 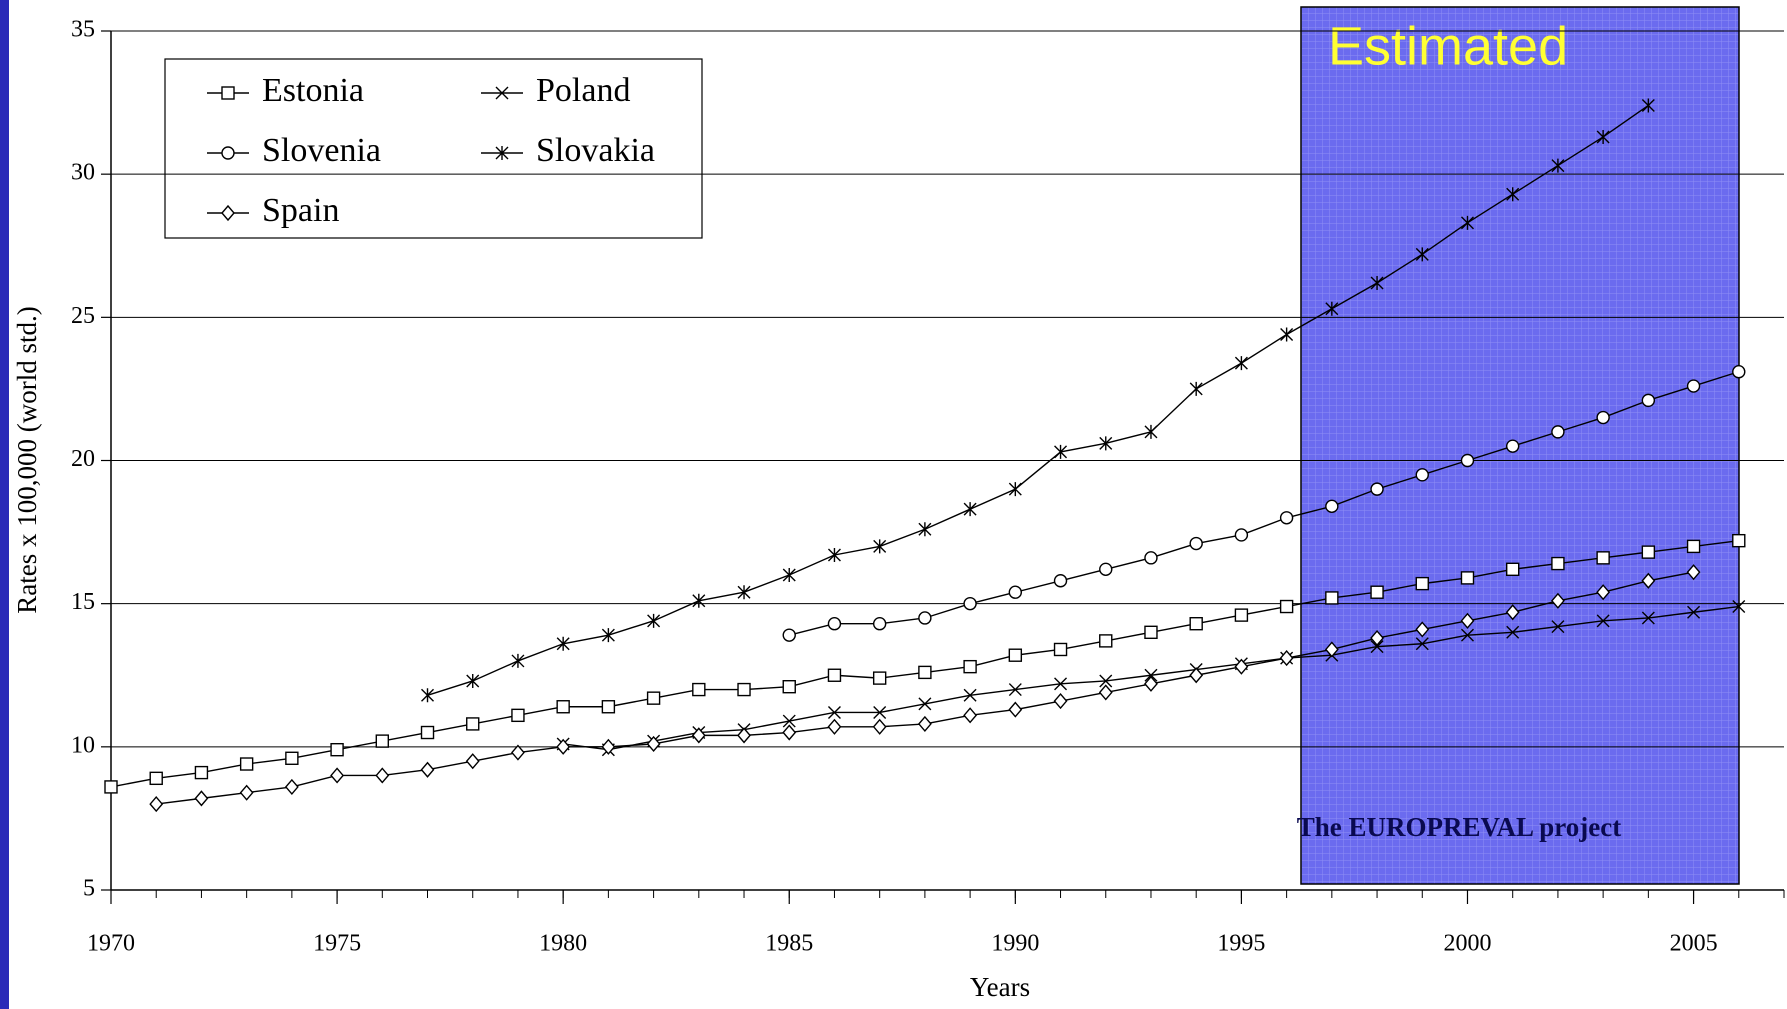 What do you see at coordinates (1015, 944) in the screenshot?
I see `x-tick-label: 1990` at bounding box center [1015, 944].